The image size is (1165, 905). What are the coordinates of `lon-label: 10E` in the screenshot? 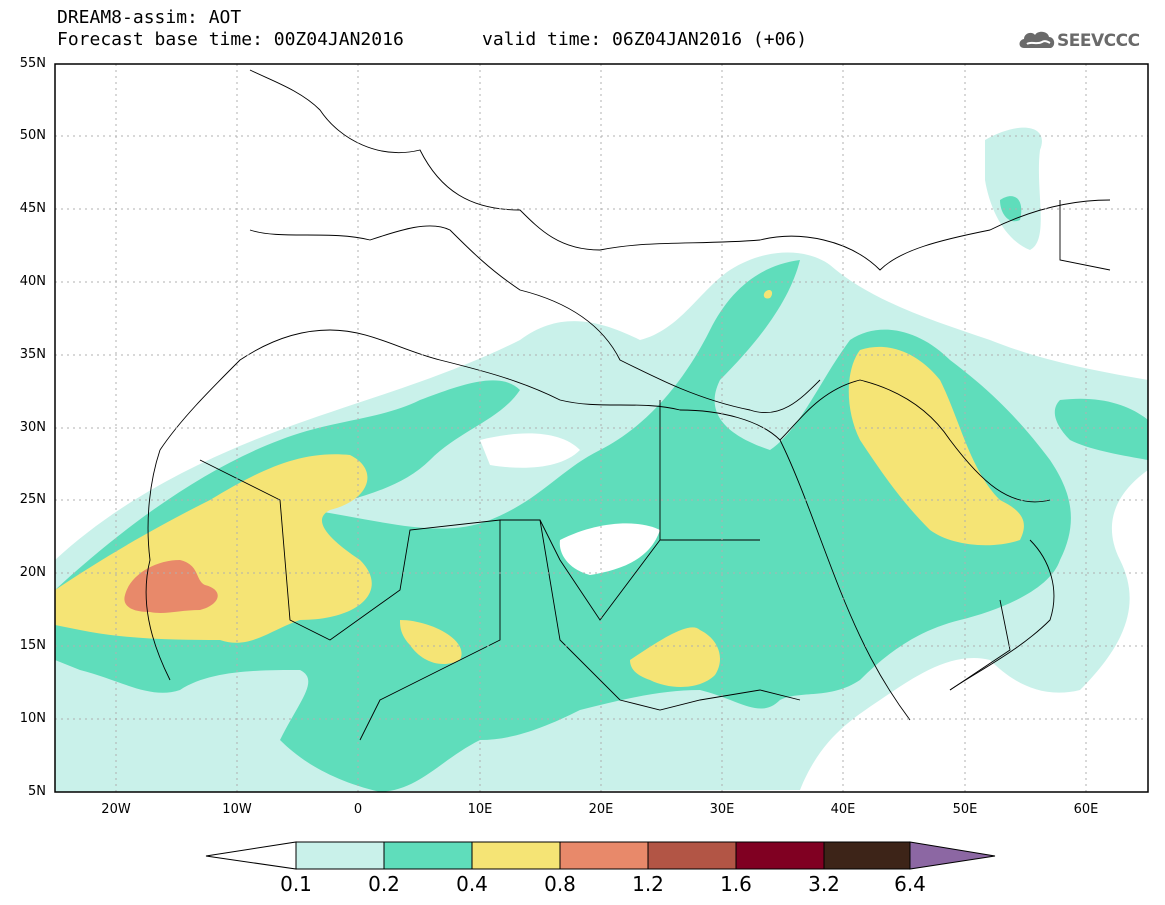 It's located at (480, 809).